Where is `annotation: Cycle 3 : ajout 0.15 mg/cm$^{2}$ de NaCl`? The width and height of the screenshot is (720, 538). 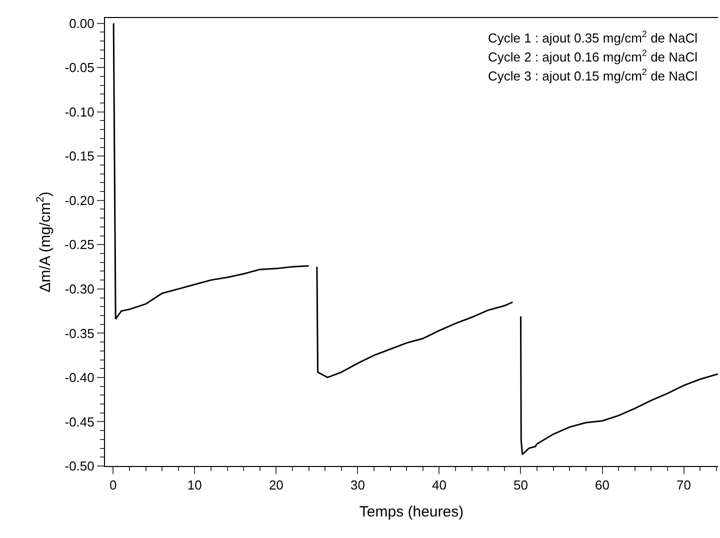 annotation: Cycle 3 : ajout 0.15 mg/cm$^{2}$ de NaCl is located at coordinates (593, 75).